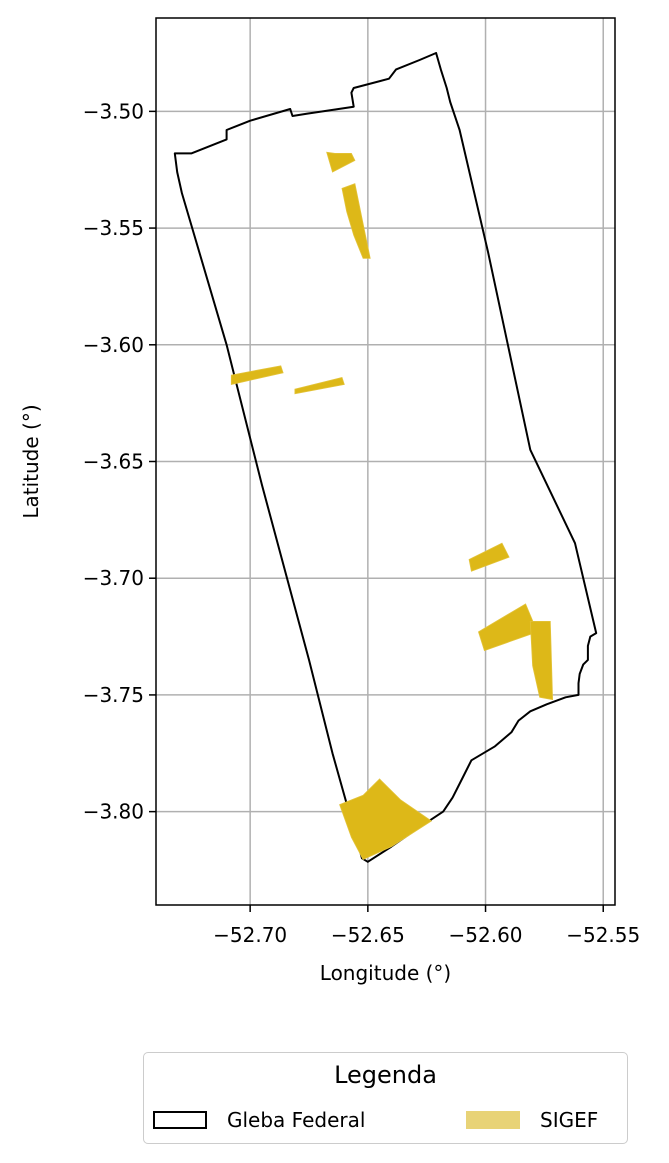  I want to click on y-tick-label: −3.50, so click(113, 111).